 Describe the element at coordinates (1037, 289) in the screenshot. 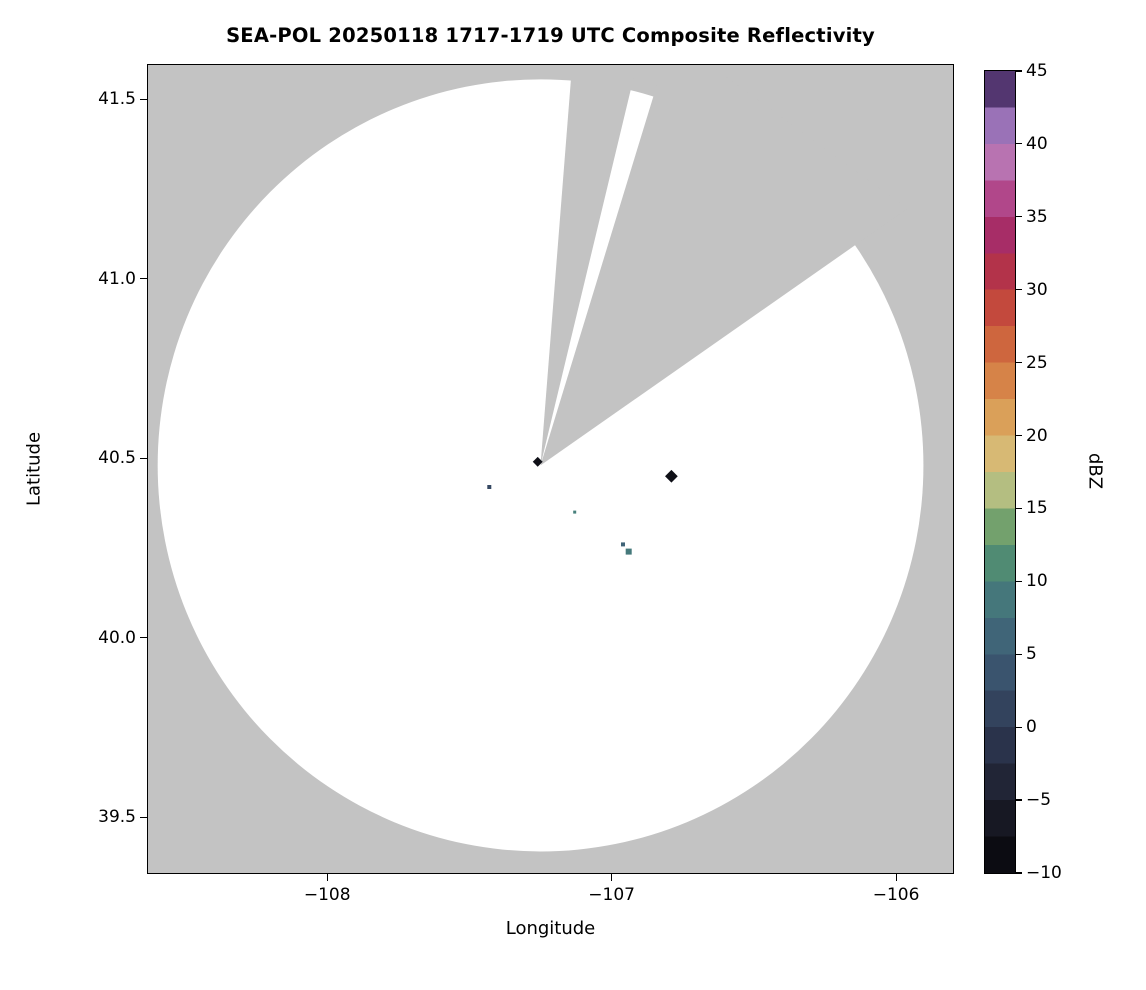

I see `colorbar-tick-label: 30` at that location.